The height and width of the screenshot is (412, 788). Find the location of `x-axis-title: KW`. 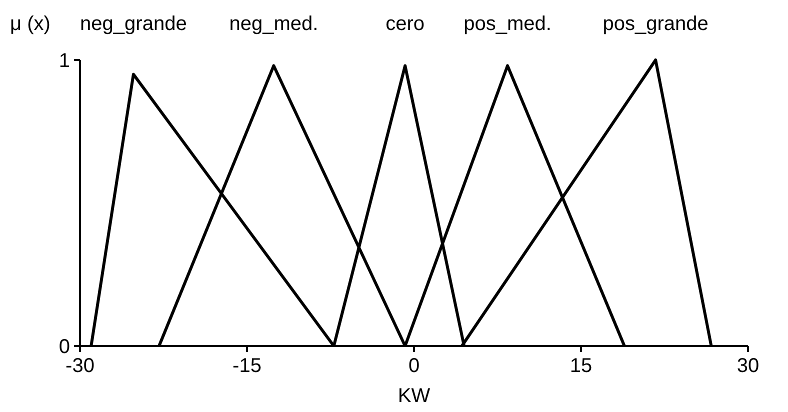

x-axis-title: KW is located at coordinates (414, 396).